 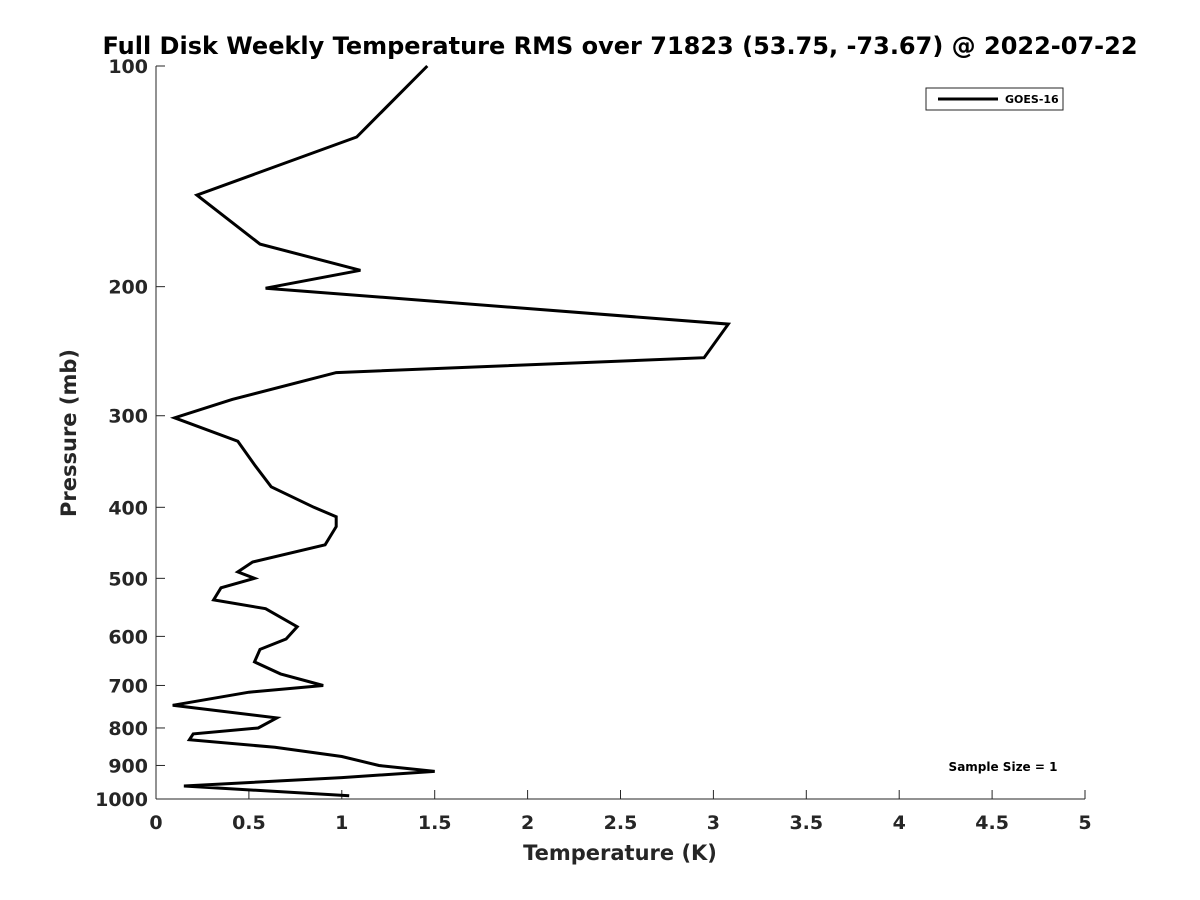 I want to click on y-tick-label: 300, so click(x=128, y=417).